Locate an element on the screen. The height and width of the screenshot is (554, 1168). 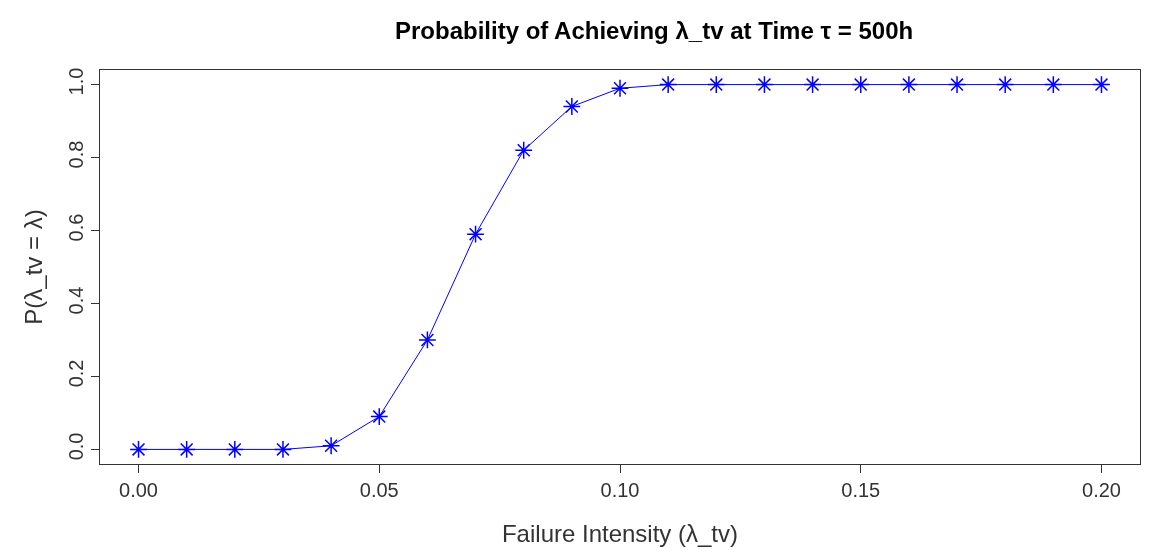
y-tick-label: 0.6 is located at coordinates (76, 227).